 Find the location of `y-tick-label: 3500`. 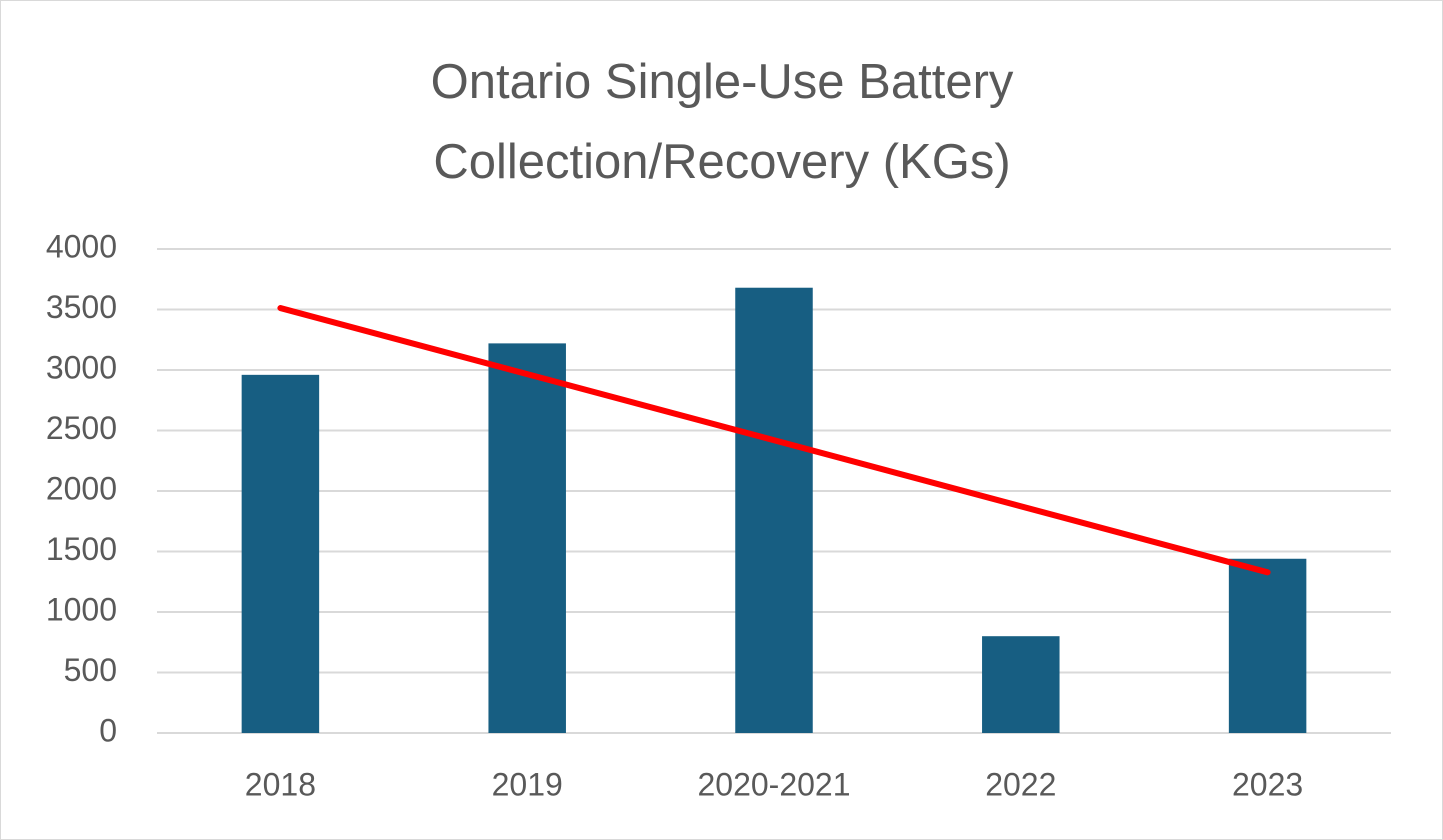

y-tick-label: 3500 is located at coordinates (81, 307).